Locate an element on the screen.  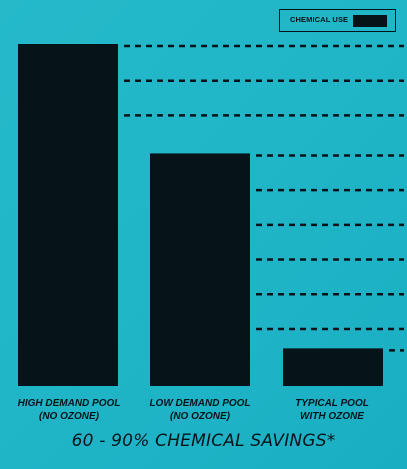
category-label-typical-ozone: TYPICAL POOL WITH OZONE is located at coordinates (332, 410).